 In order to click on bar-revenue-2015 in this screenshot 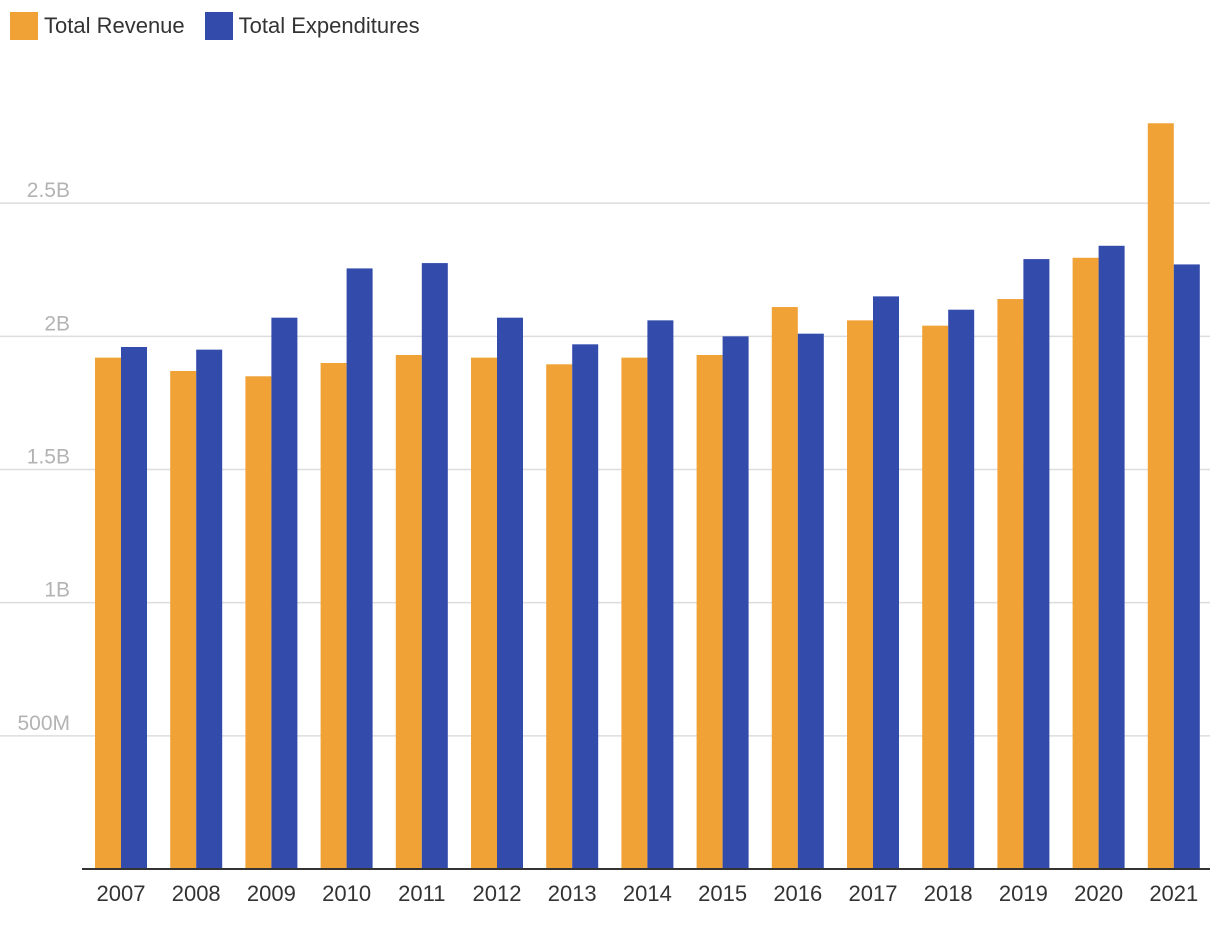, I will do `click(709, 611)`.